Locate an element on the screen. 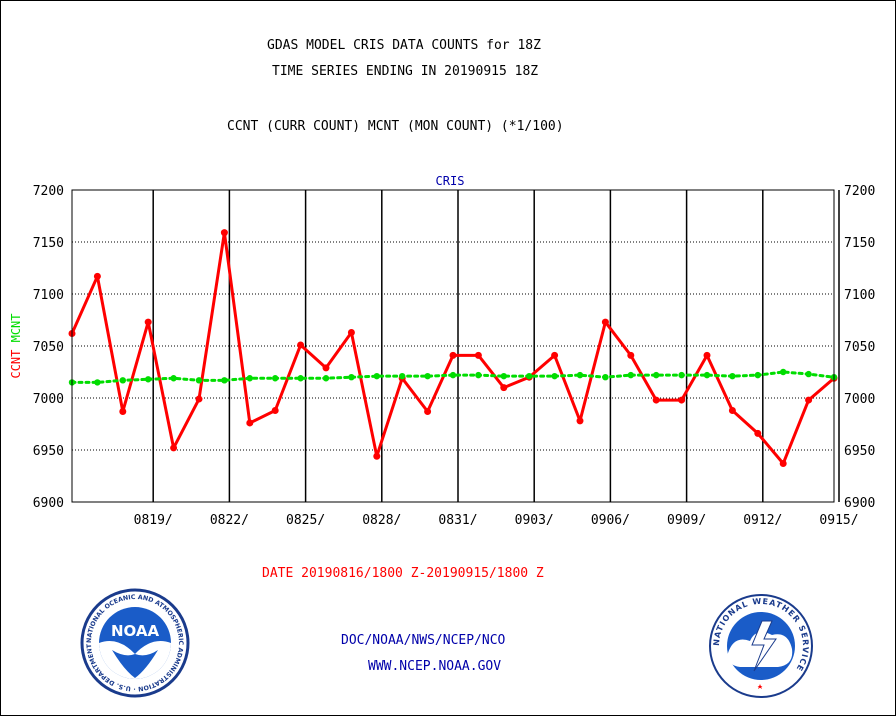 The width and height of the screenshot is (896, 716). x-tick-label: 0831/ is located at coordinates (457, 520).